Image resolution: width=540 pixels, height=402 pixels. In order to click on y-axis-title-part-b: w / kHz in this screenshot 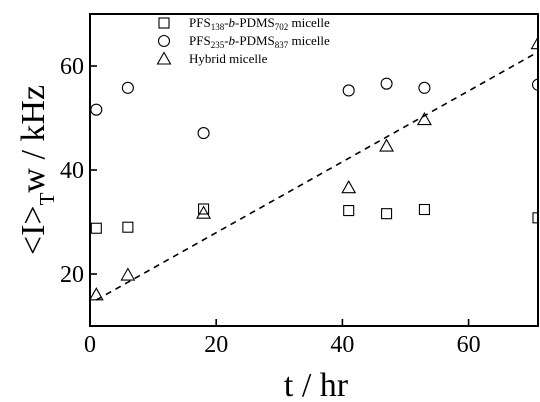, I will do `click(33, 139)`.